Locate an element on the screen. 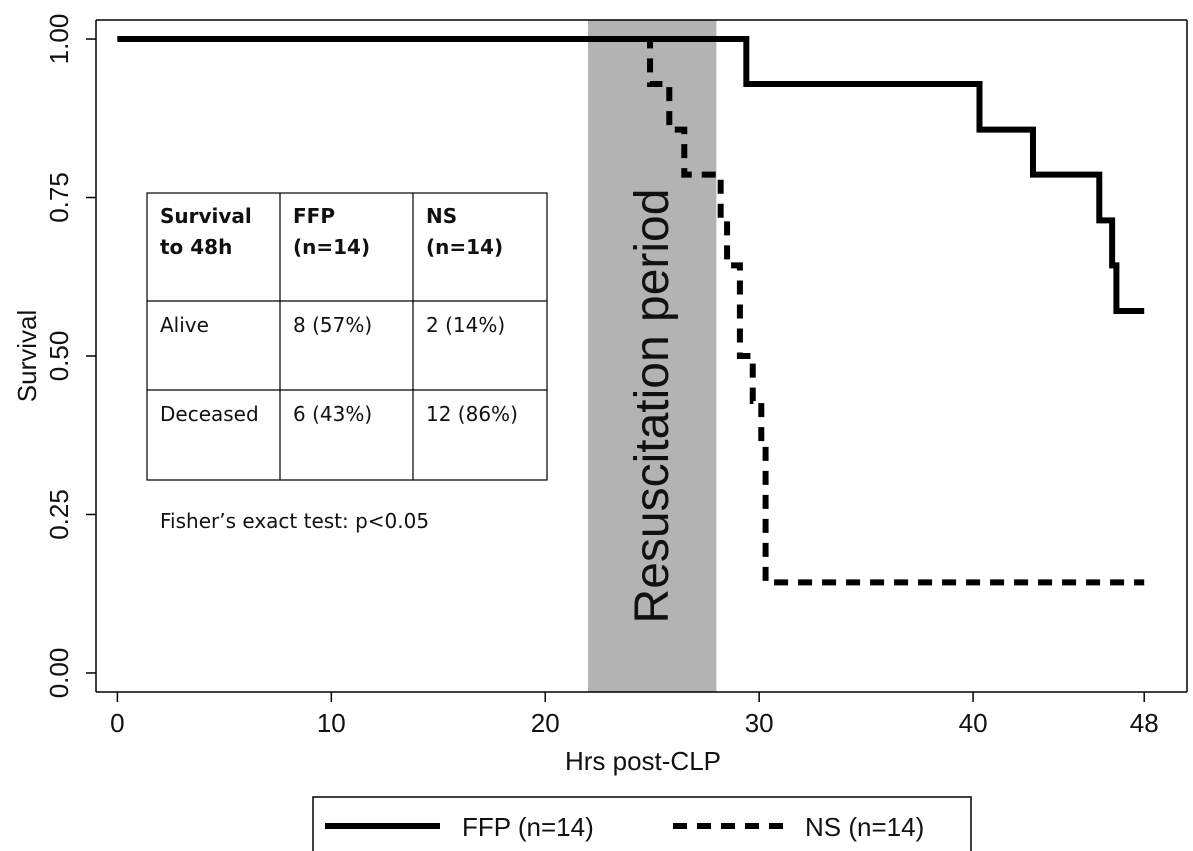 The height and width of the screenshot is (851, 1193). table-cell: Deceased is located at coordinates (209, 414).